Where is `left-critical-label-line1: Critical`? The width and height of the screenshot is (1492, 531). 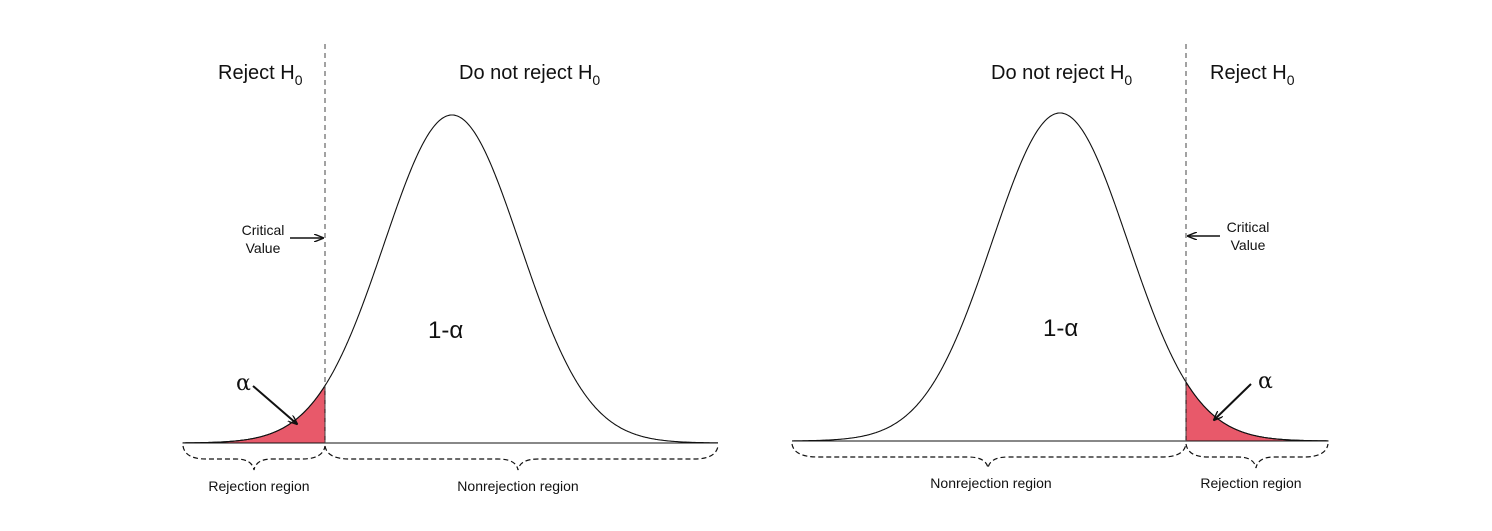 left-critical-label-line1: Critical is located at coordinates (263, 230).